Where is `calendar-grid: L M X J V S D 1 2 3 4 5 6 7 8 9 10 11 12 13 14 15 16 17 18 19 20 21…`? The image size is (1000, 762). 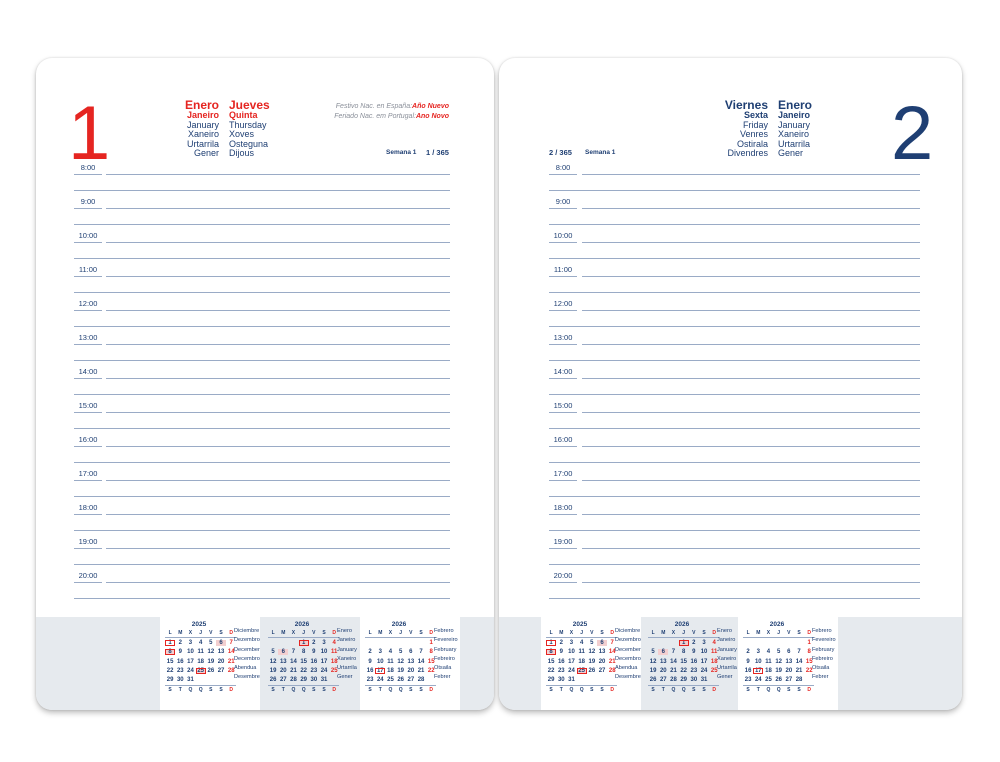 calendar-grid: L M X J V S D 1 2 3 4 5 6 7 8 9 10 11 12 13 14 15 16 17 18 19 20 21… is located at coordinates (304, 661).